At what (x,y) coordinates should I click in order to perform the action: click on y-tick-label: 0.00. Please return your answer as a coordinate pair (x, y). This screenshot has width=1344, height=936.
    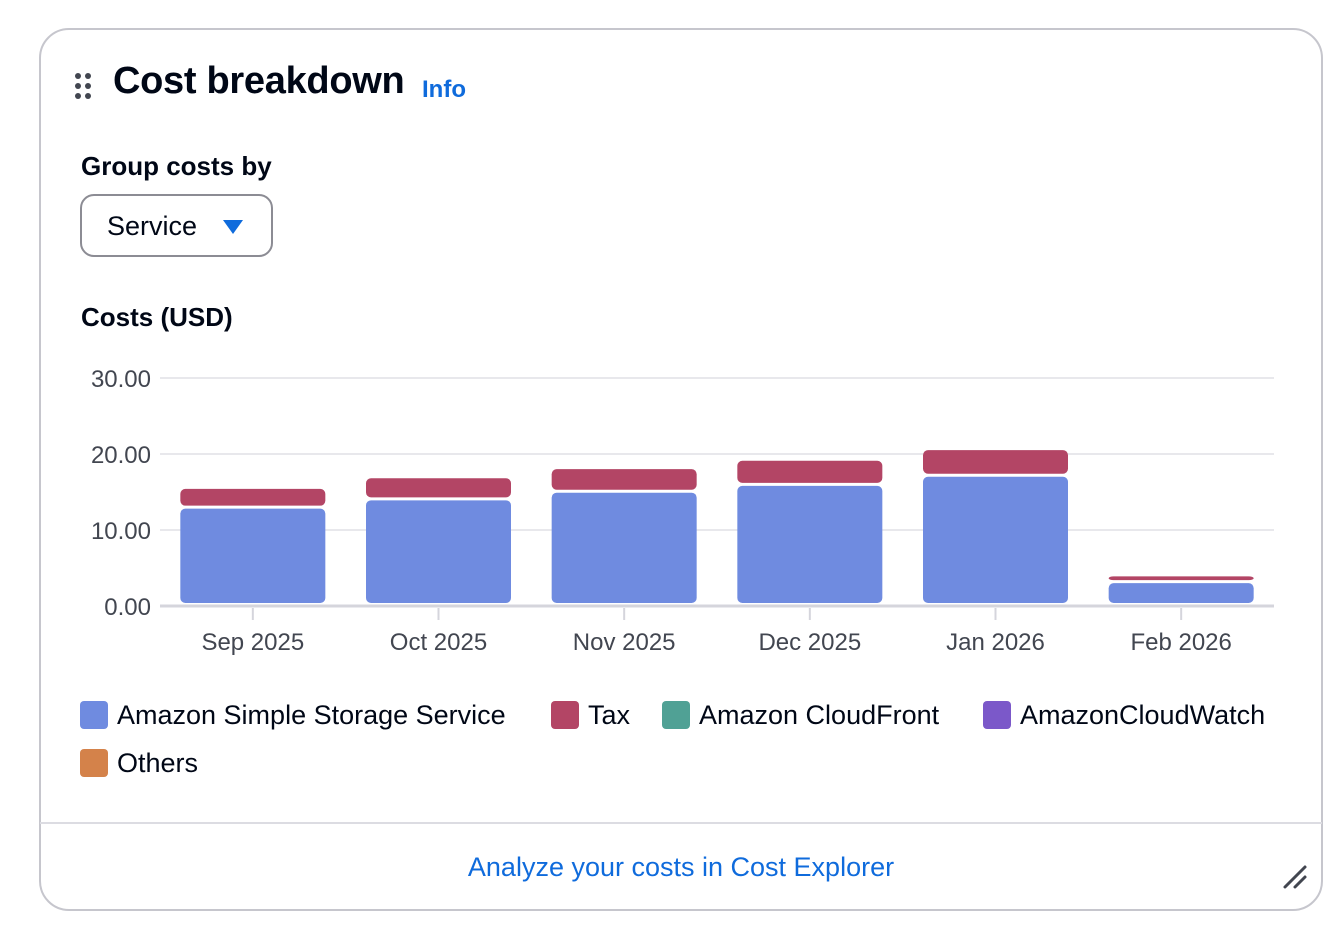
    Looking at the image, I should click on (127, 607).